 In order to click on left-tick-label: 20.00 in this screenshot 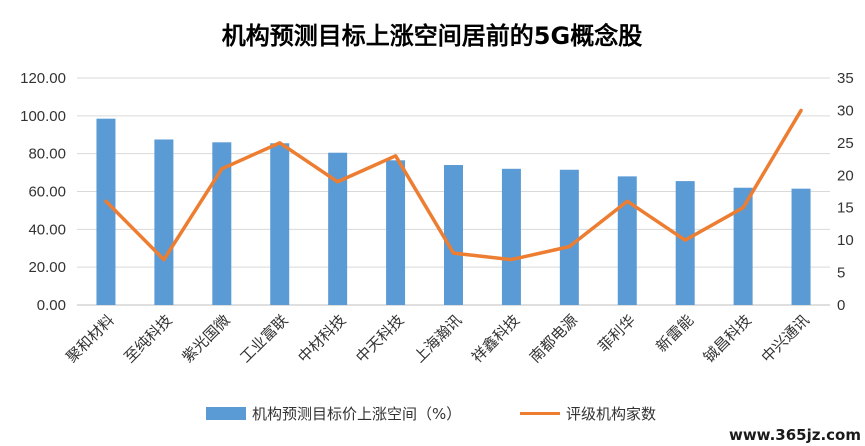, I will do `click(47, 267)`.